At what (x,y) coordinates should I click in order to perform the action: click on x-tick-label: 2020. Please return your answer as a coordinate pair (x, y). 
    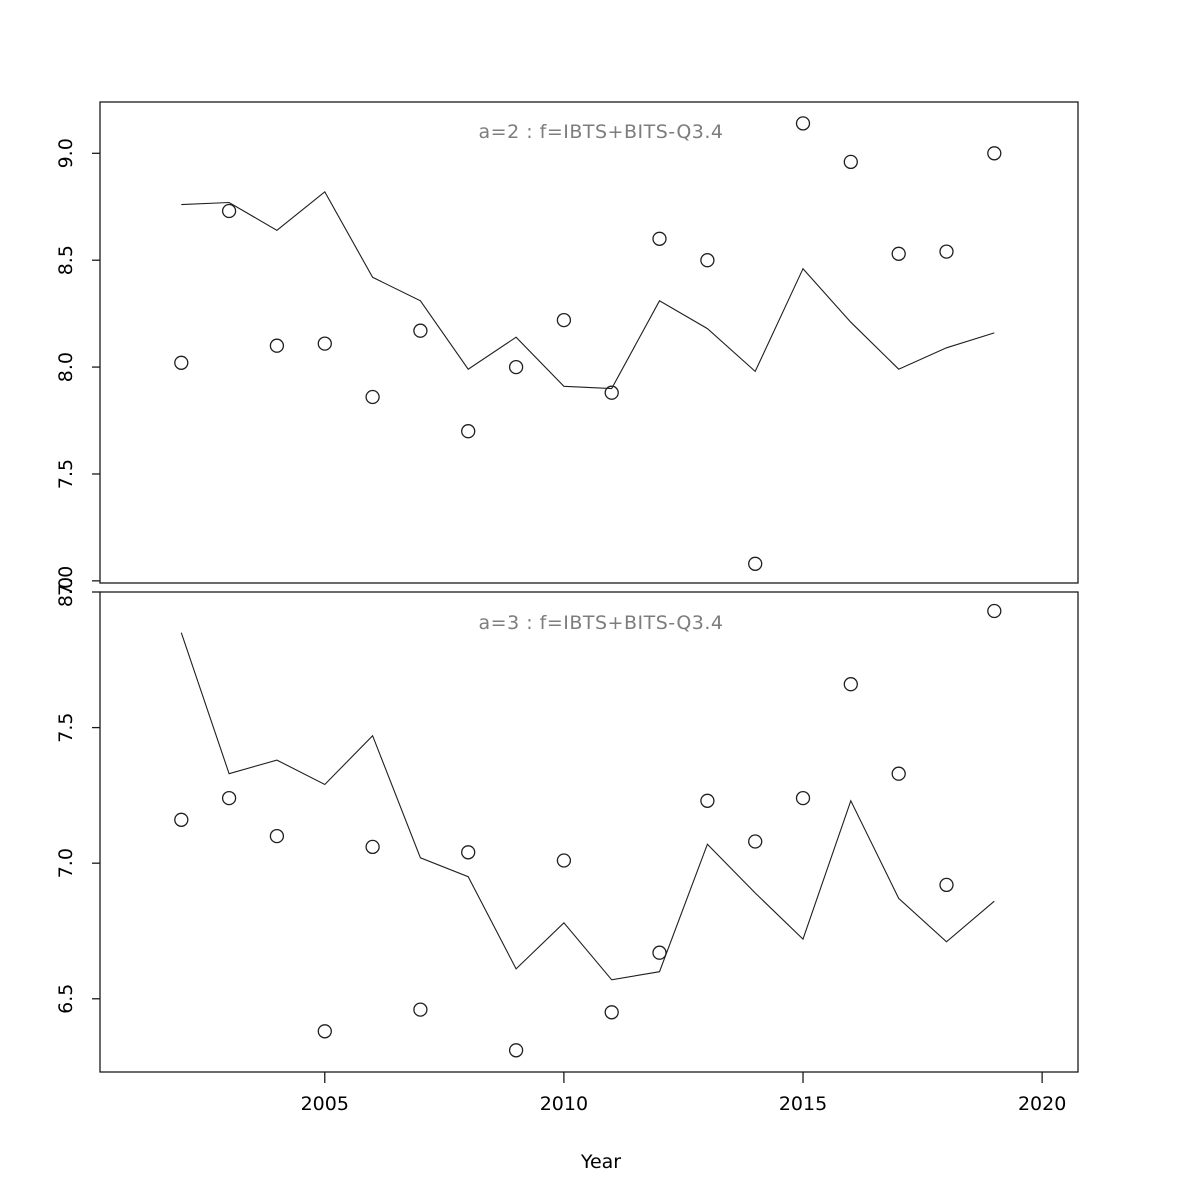
    Looking at the image, I should click on (1042, 1104).